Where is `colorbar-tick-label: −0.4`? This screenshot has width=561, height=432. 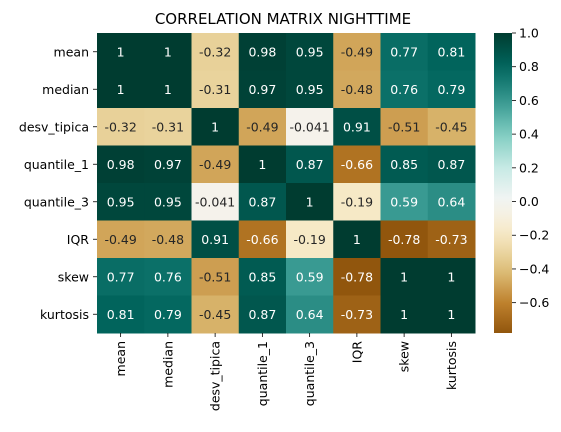
colorbar-tick-label: −0.4 is located at coordinates (534, 268).